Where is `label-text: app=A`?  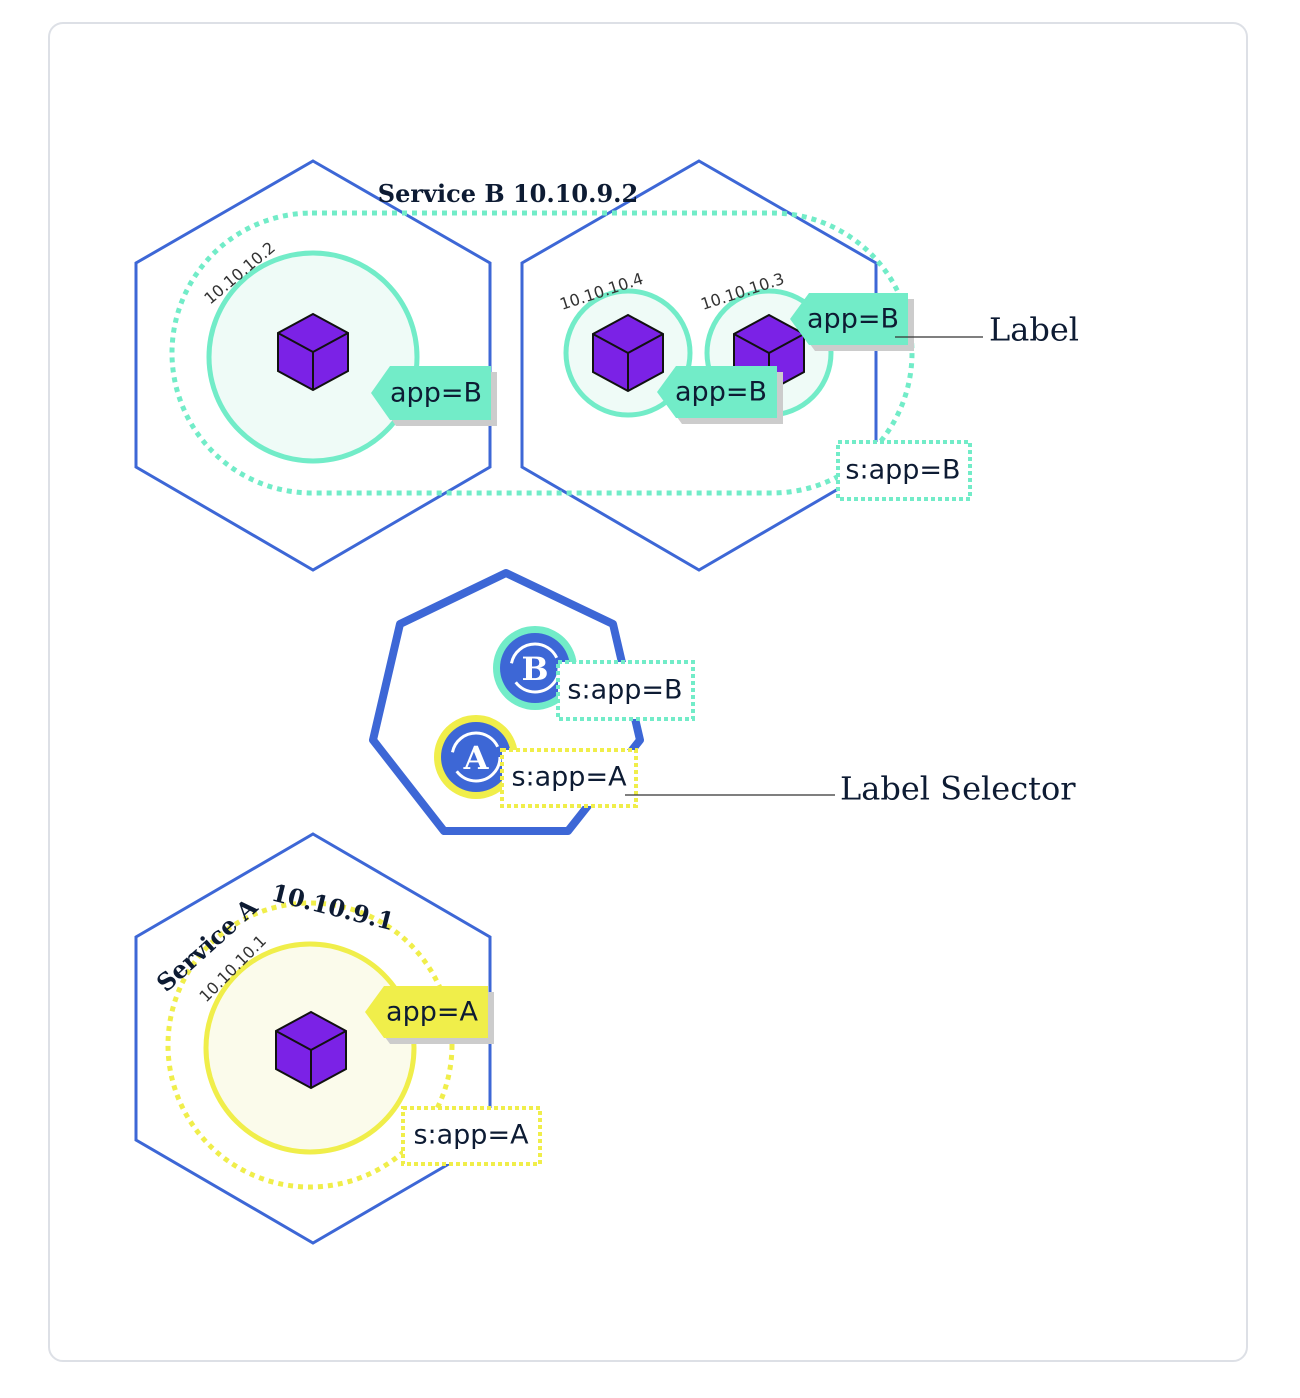 label-text: app=A is located at coordinates (432, 1012).